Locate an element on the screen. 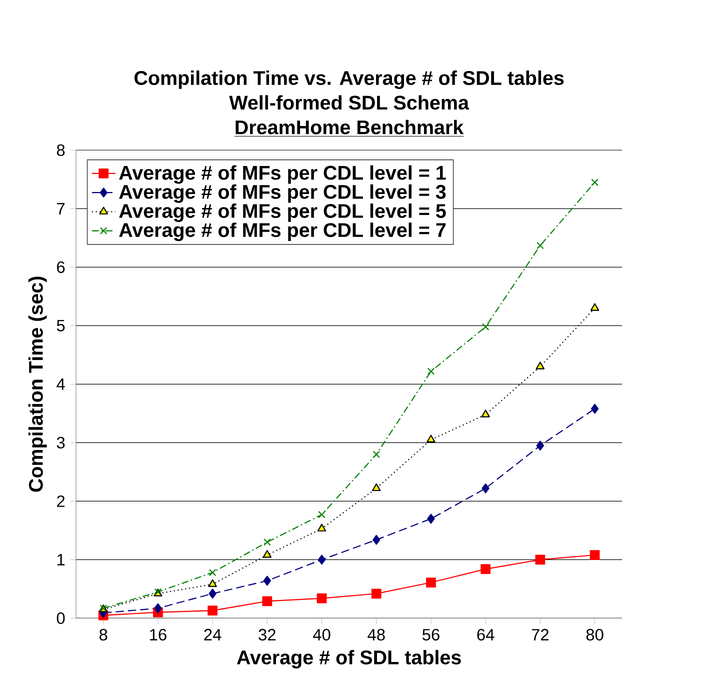 Image resolution: width=704 pixels, height=686 pixels. y-tick-label: 5 is located at coordinates (60, 326).